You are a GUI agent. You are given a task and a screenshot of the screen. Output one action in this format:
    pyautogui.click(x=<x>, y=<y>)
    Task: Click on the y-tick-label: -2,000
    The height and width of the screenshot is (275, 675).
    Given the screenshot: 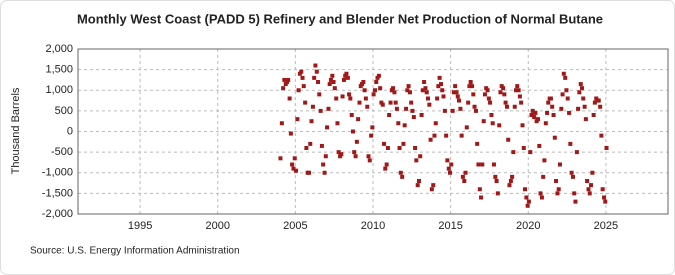 What is the action you would take?
    pyautogui.click(x=57, y=214)
    